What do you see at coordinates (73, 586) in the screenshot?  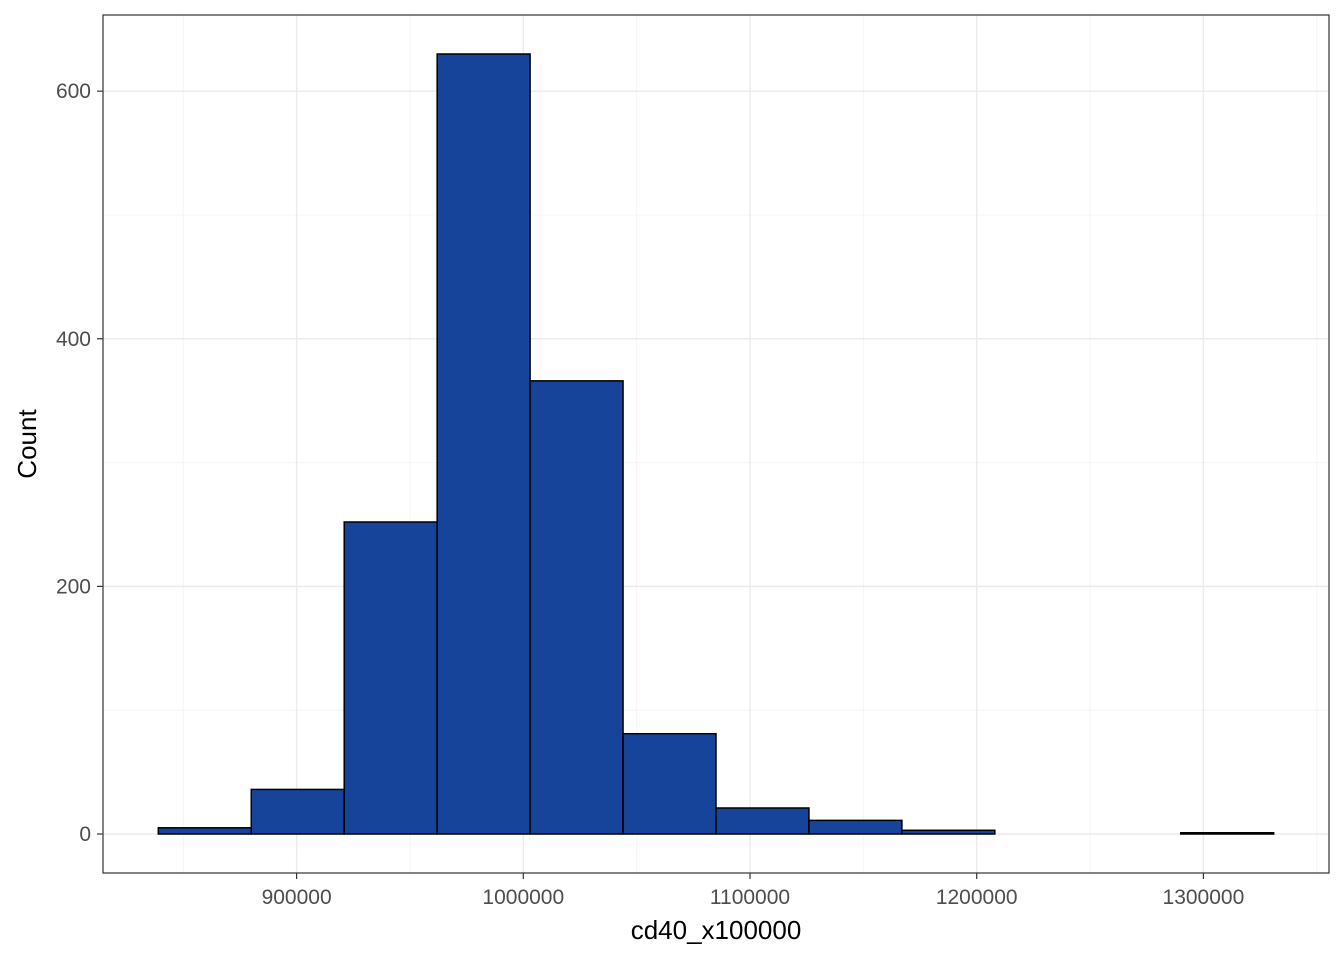 I see `y-tick-label: 200` at bounding box center [73, 586].